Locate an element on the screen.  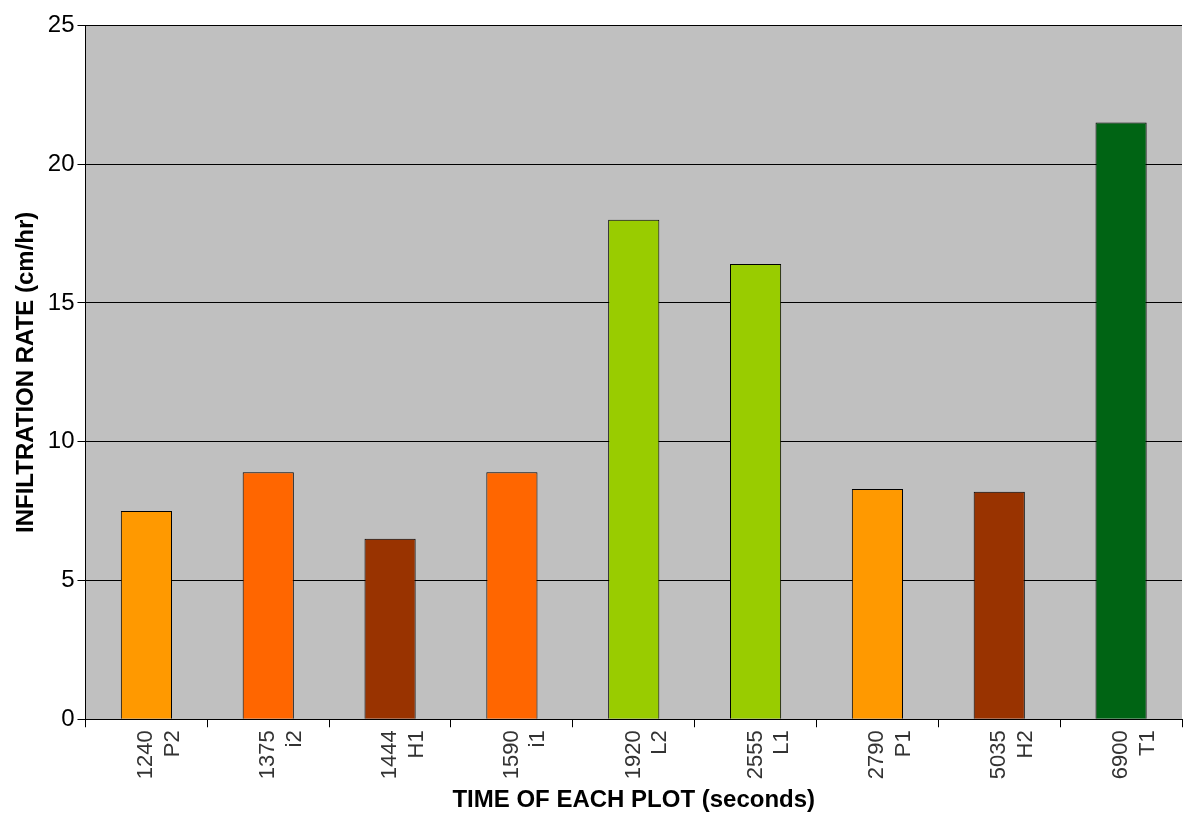
y-tick-label: 10 is located at coordinates (61, 440).